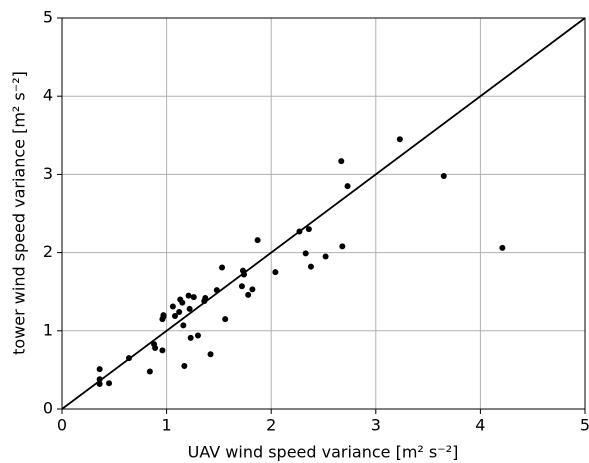 The height and width of the screenshot is (463, 589). What do you see at coordinates (167, 425) in the screenshot?
I see `x-tick-label: 1` at bounding box center [167, 425].